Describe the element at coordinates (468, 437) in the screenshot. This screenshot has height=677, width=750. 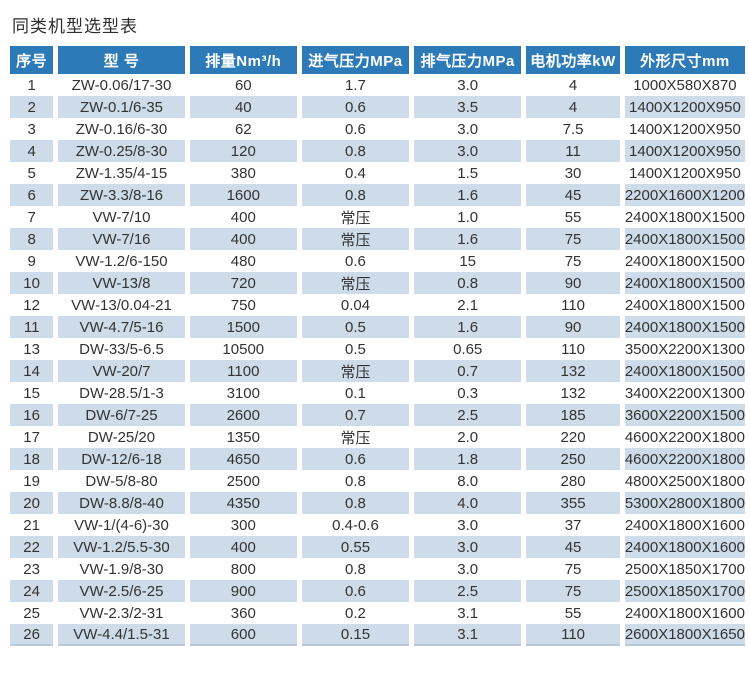
I see `table-cell: 2.0` at that location.